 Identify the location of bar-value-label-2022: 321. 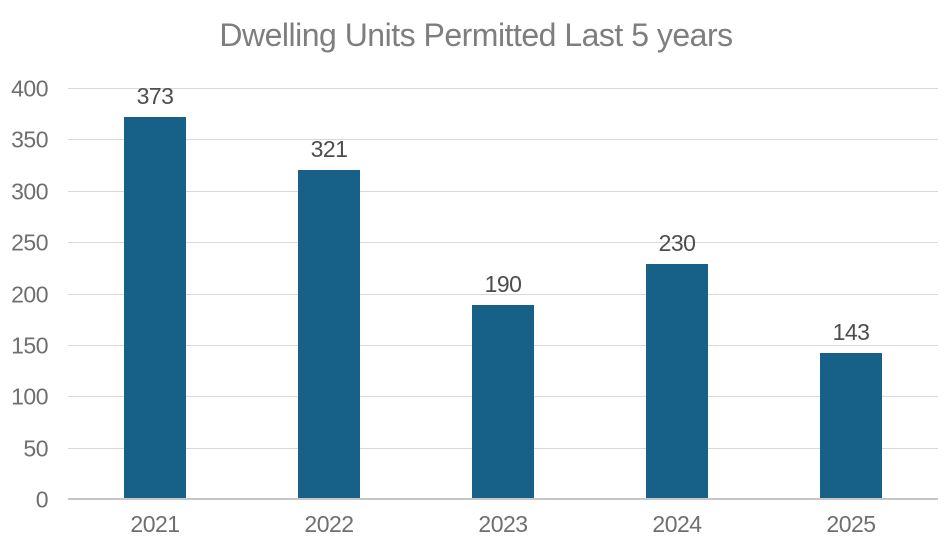
(329, 149).